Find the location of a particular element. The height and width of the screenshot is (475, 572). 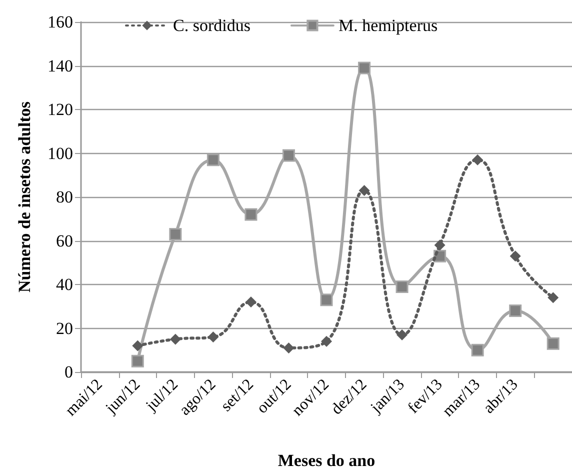

legend-label: M. hemipterus is located at coordinates (388, 25).